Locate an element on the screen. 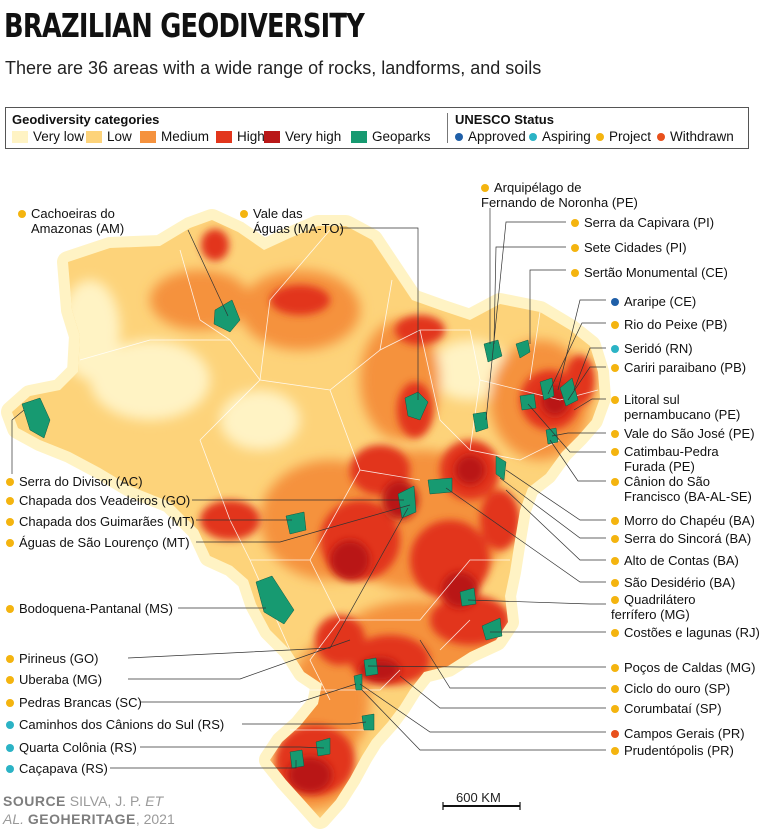 This screenshot has width=760, height=830. legend-very-high: Very high is located at coordinates (302, 136).